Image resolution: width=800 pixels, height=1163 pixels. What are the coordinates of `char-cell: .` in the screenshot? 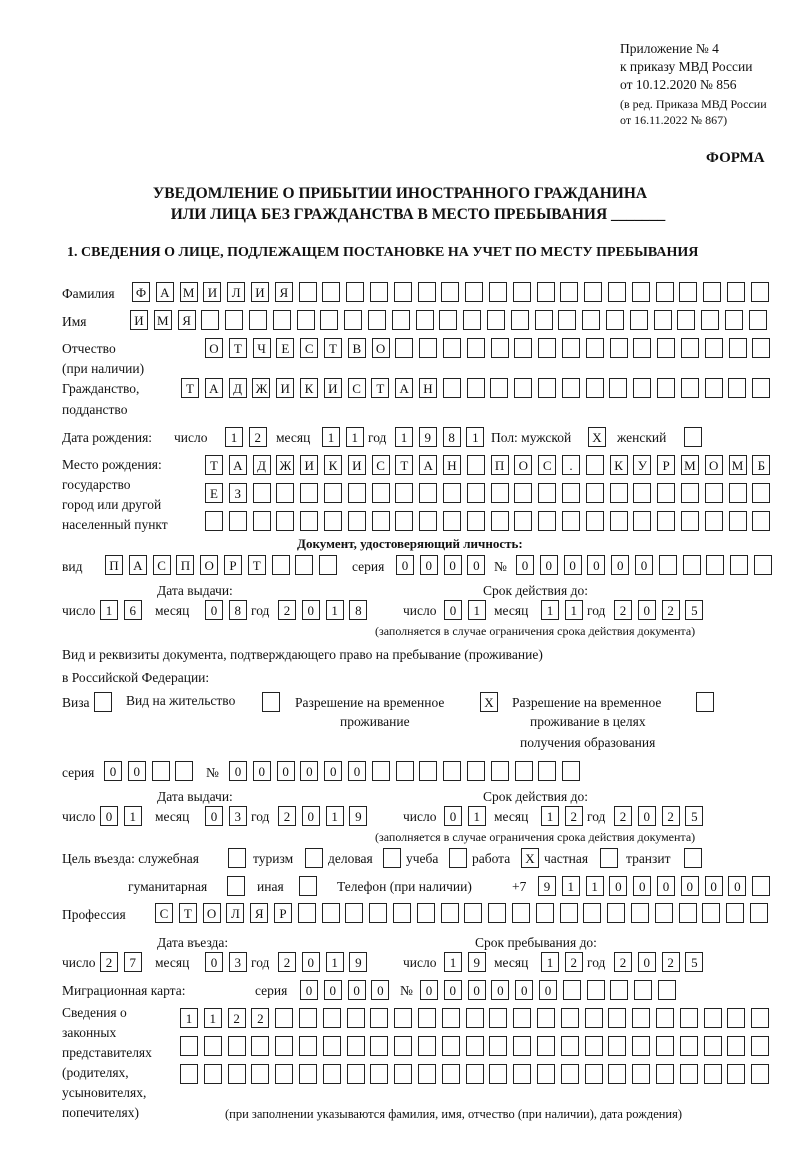 It's located at (570, 465).